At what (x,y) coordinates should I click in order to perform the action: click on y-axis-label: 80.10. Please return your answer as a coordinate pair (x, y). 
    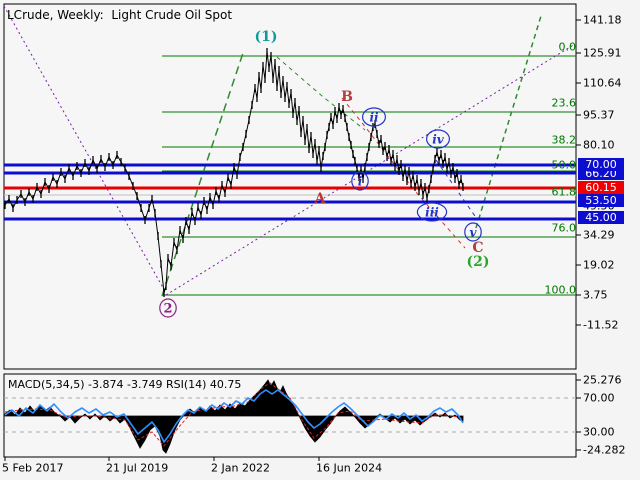
    Looking at the image, I should click on (599, 145).